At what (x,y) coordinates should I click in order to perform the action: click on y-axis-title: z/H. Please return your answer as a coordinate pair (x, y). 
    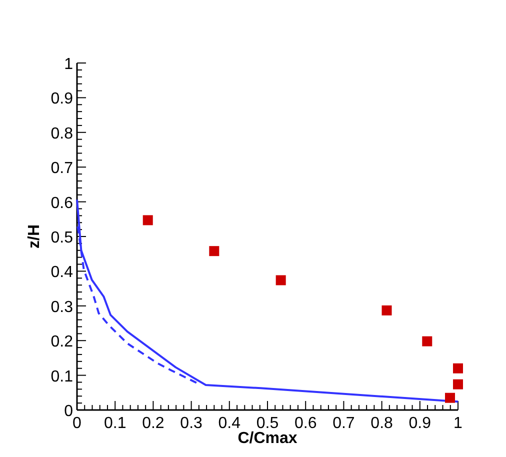
    Looking at the image, I should click on (34, 236).